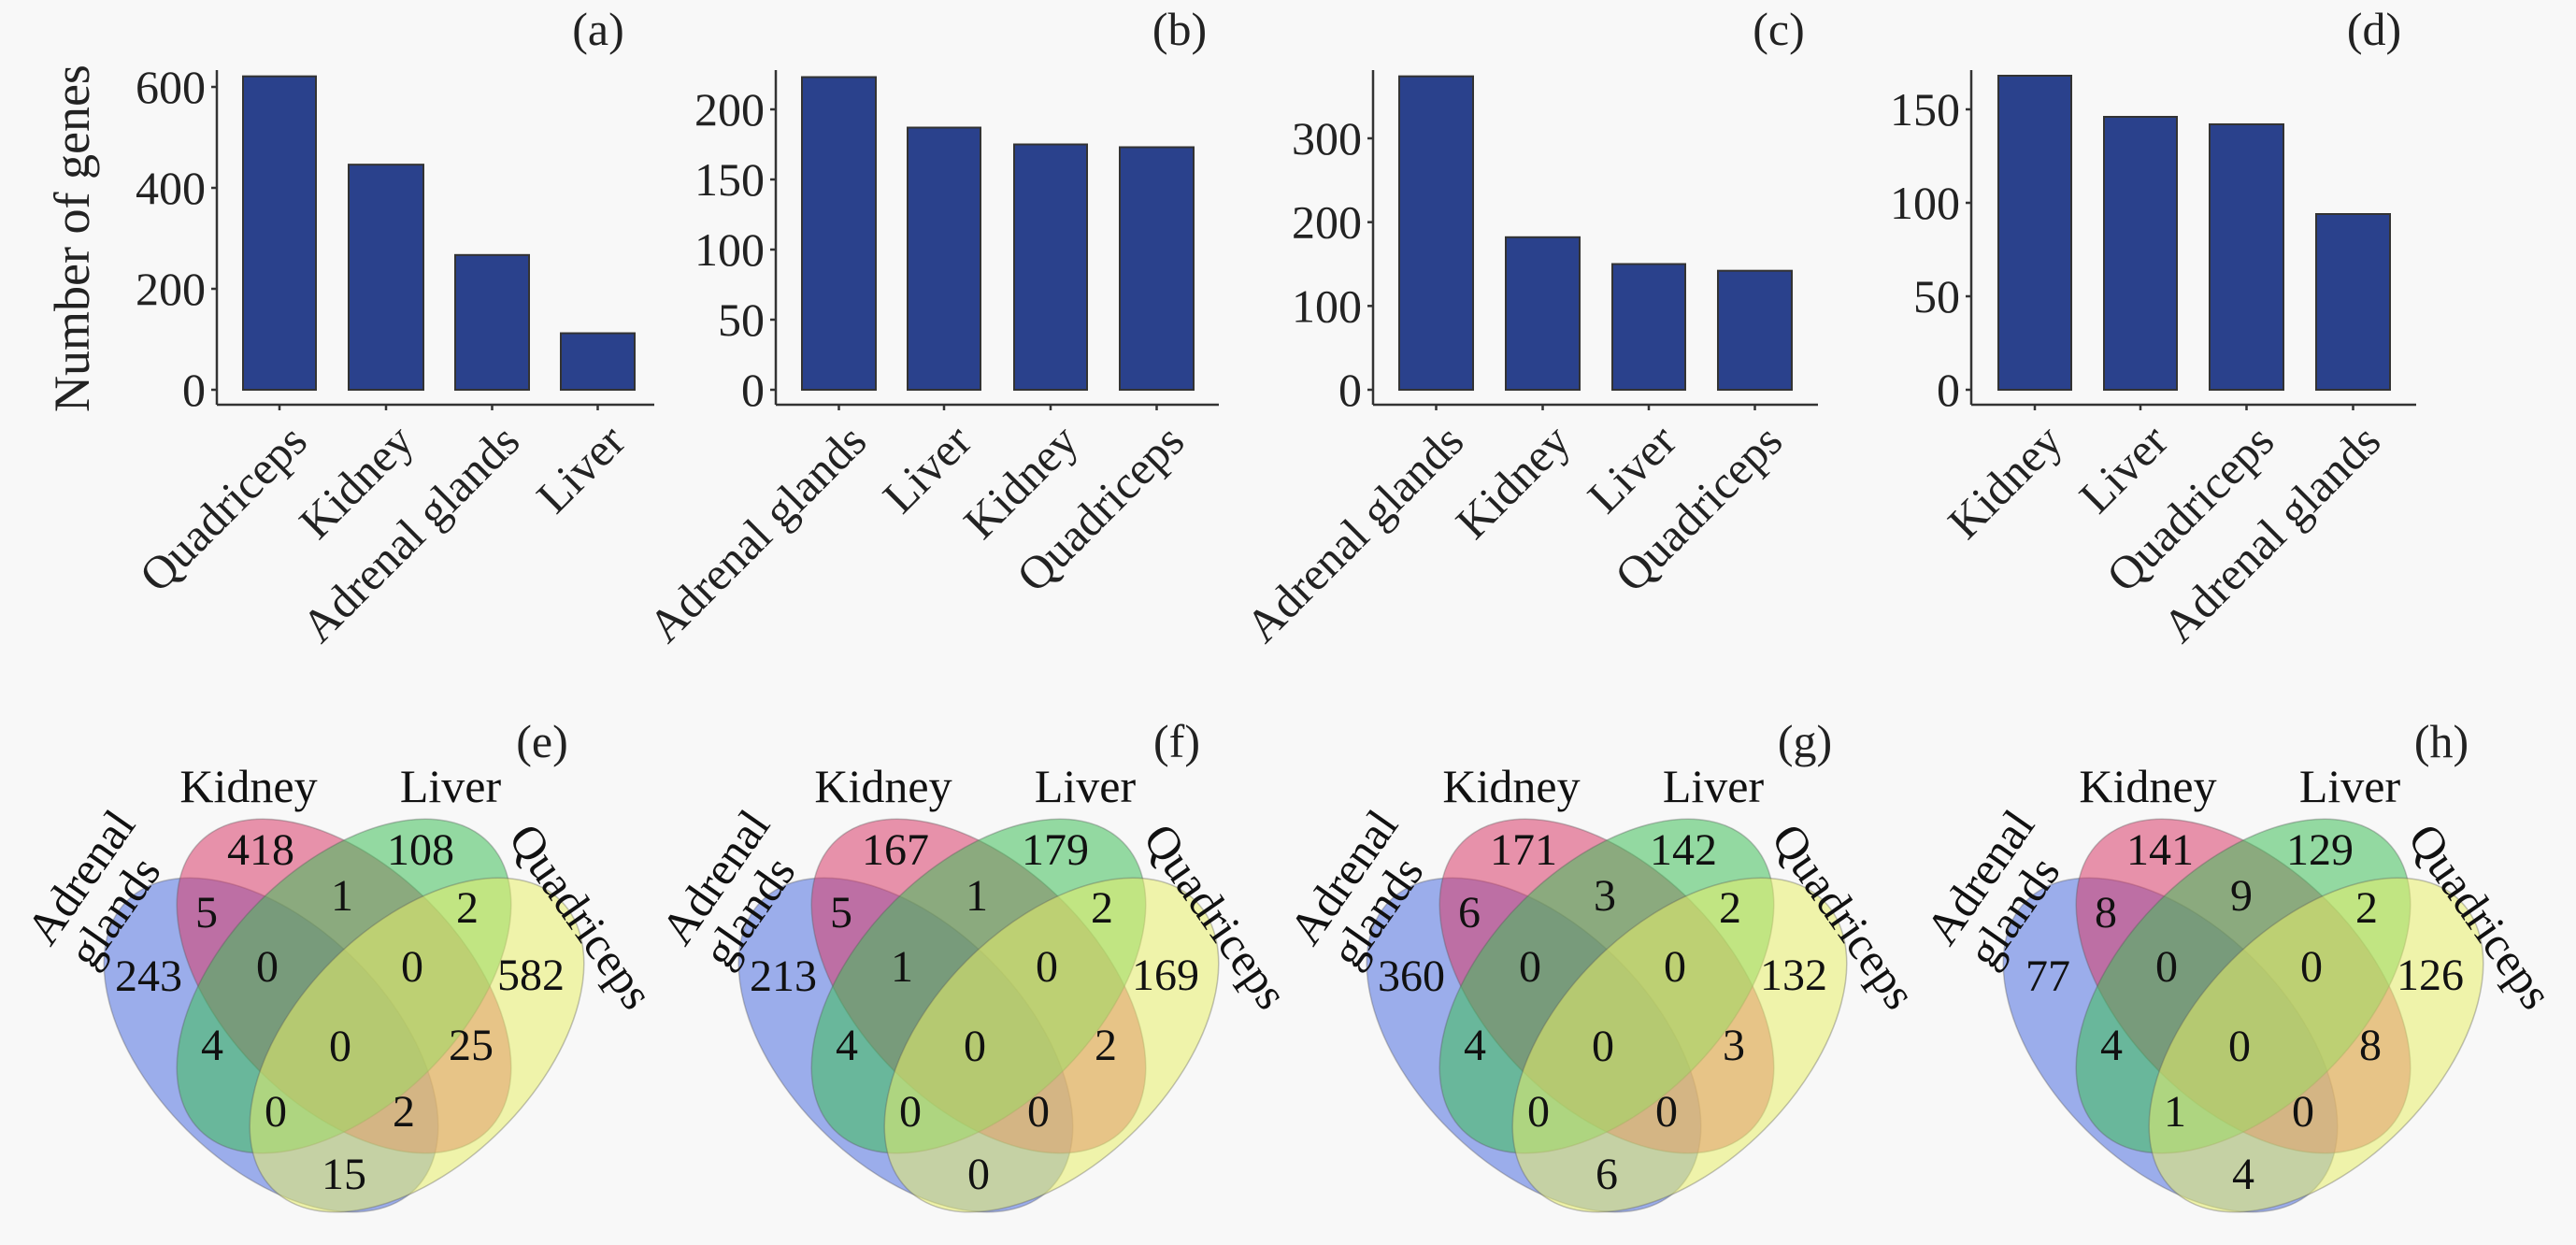  Describe the element at coordinates (542, 741) in the screenshot. I see `panel-label: (e)` at that location.